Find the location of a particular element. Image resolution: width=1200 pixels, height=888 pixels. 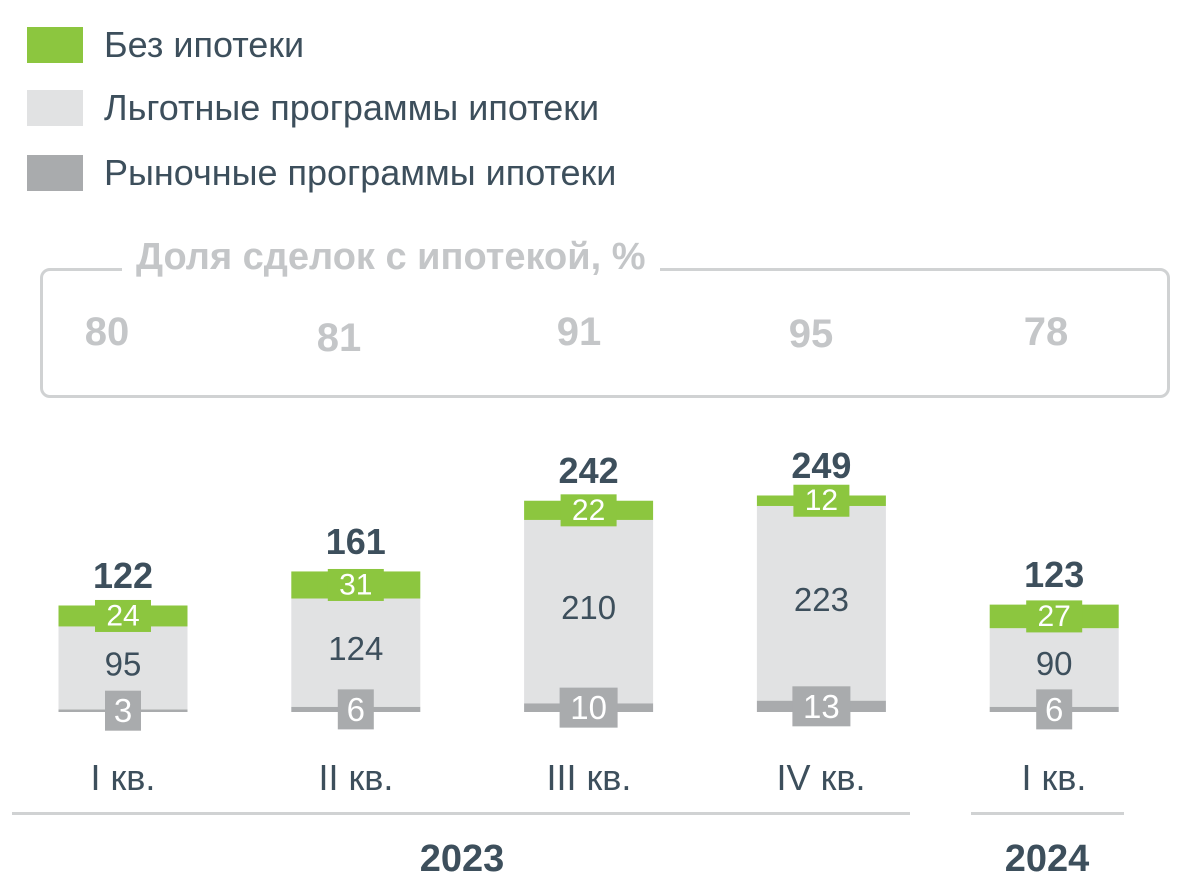

market-value-label: 13 is located at coordinates (821, 706).